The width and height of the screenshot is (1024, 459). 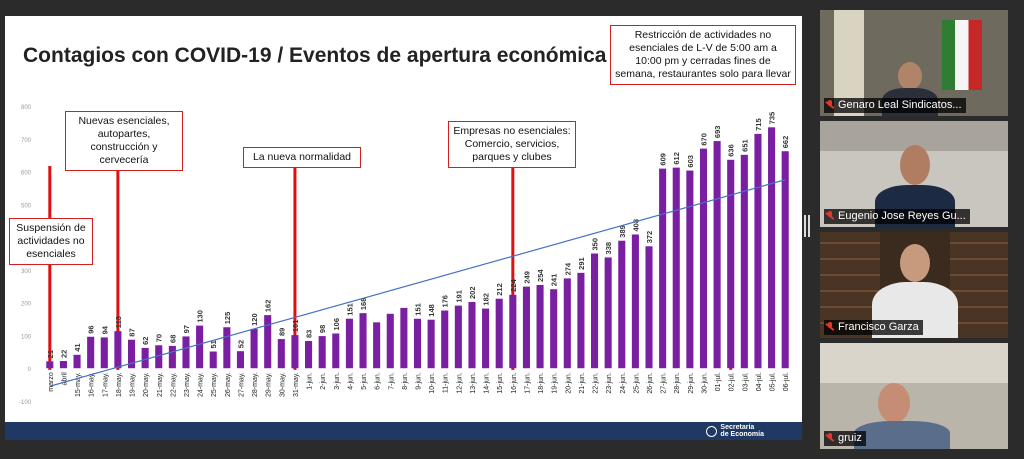 I want to click on participant-name-bar: gruiz, so click(x=845, y=438).